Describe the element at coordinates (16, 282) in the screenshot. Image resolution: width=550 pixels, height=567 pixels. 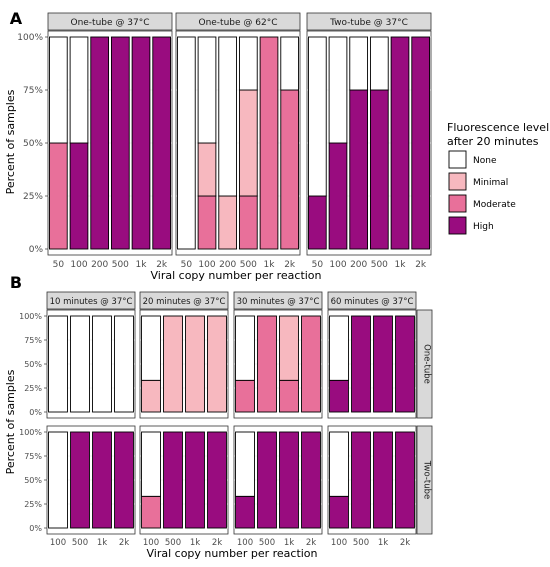
I see `panel-label-b: B` at that location.